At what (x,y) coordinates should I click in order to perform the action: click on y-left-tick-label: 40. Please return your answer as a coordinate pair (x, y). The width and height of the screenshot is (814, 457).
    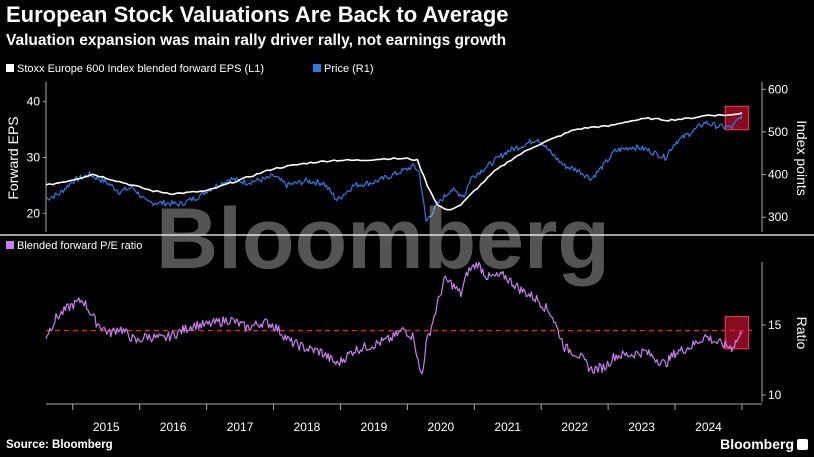
    Looking at the image, I should click on (34, 102).